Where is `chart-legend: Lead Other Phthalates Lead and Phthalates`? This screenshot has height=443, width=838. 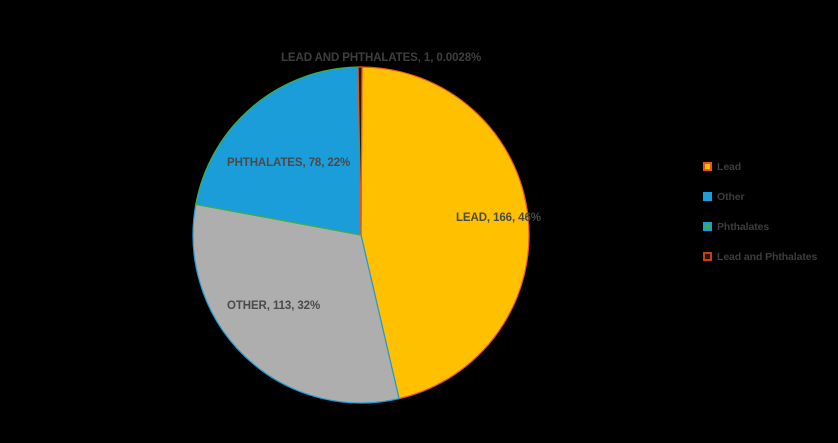
chart-legend: Lead Other Phthalates Lead and Phthalates is located at coordinates (768, 220).